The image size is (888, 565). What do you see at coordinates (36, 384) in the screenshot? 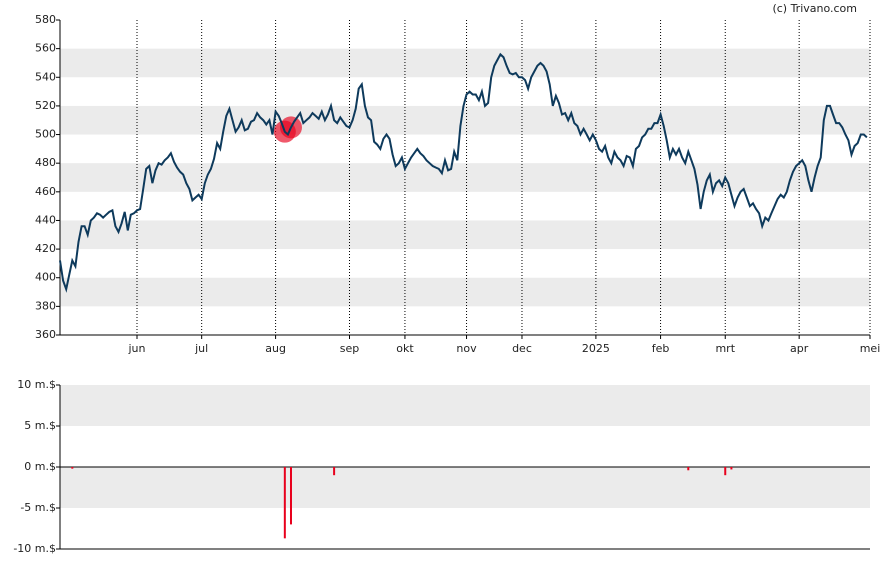
I see `y-tick-label: 10 m.$` at bounding box center [36, 384].